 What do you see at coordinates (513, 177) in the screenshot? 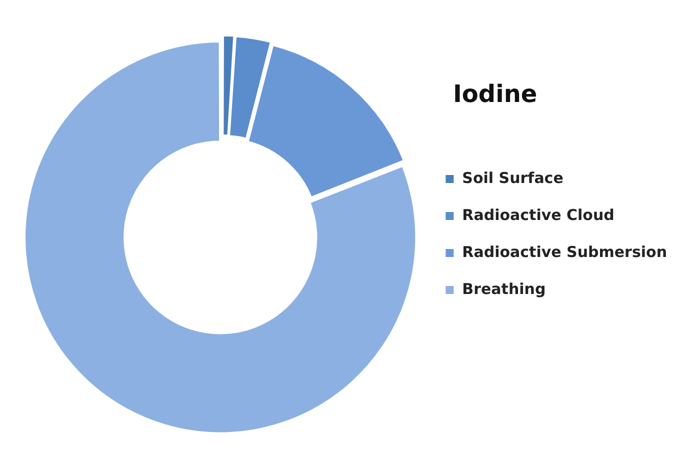
I see `legend-label: Soil Surface` at bounding box center [513, 177].